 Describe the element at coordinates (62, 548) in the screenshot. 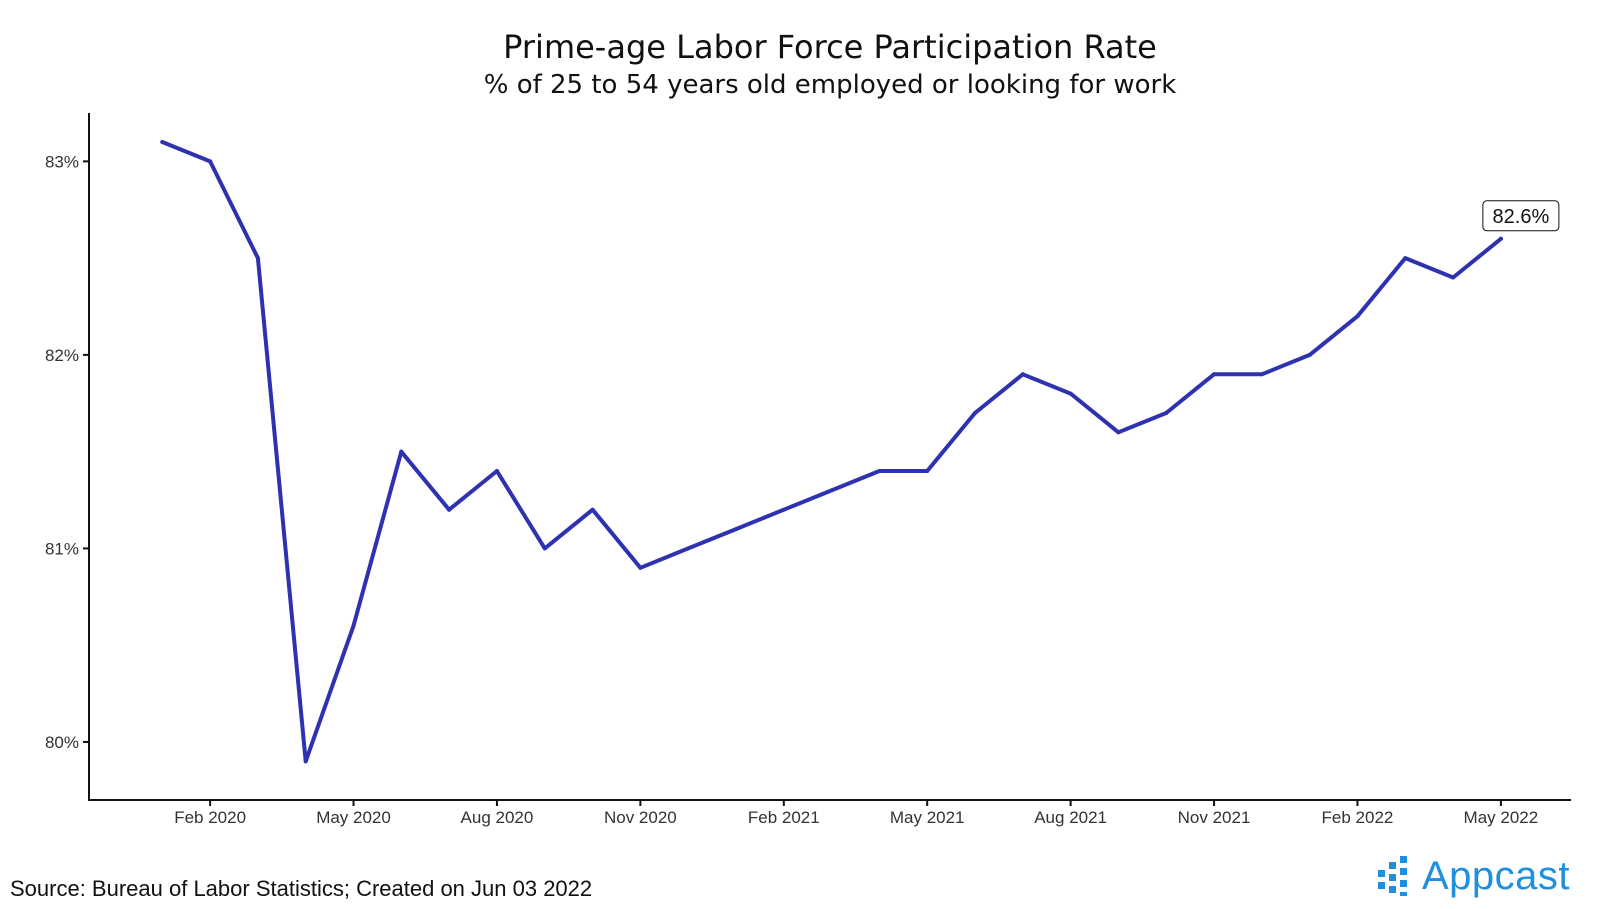

I see `y-tick-label: 81%` at that location.